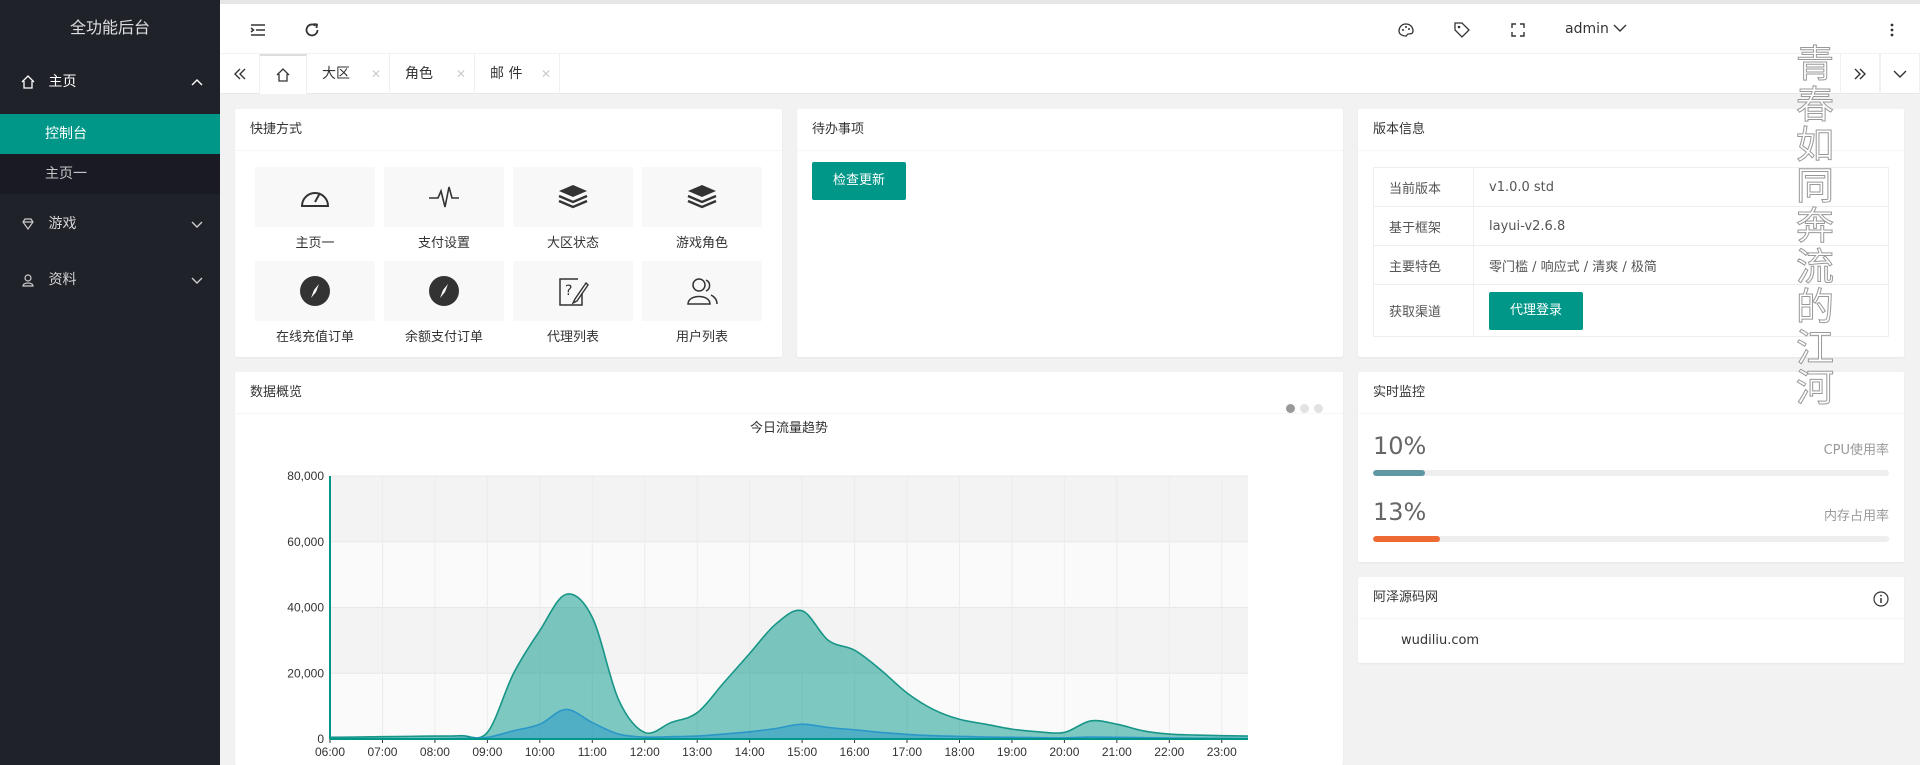  What do you see at coordinates (1631, 130) in the screenshot?
I see `card-title: 版本信息` at bounding box center [1631, 130].